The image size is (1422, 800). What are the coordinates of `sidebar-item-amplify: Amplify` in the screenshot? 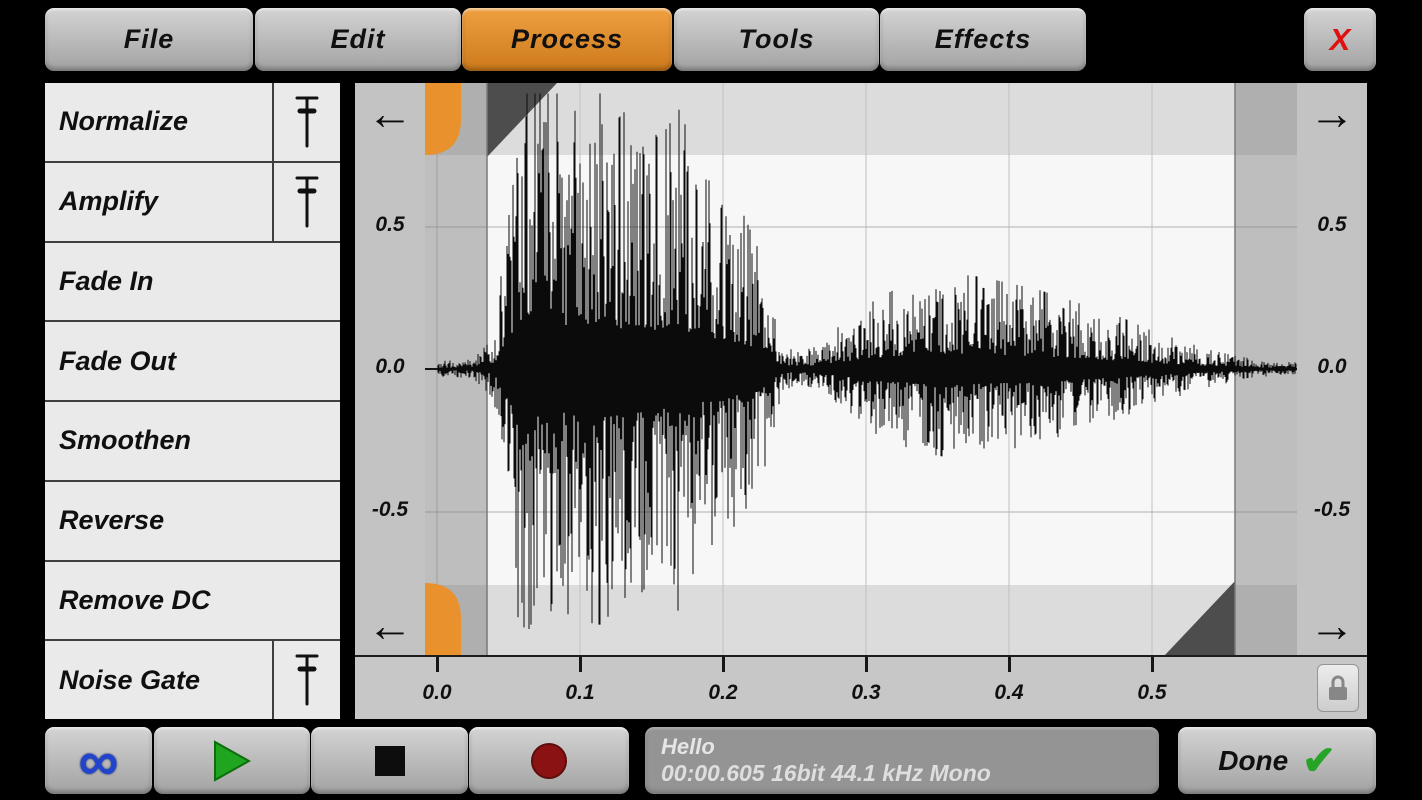 It's located at (192, 202).